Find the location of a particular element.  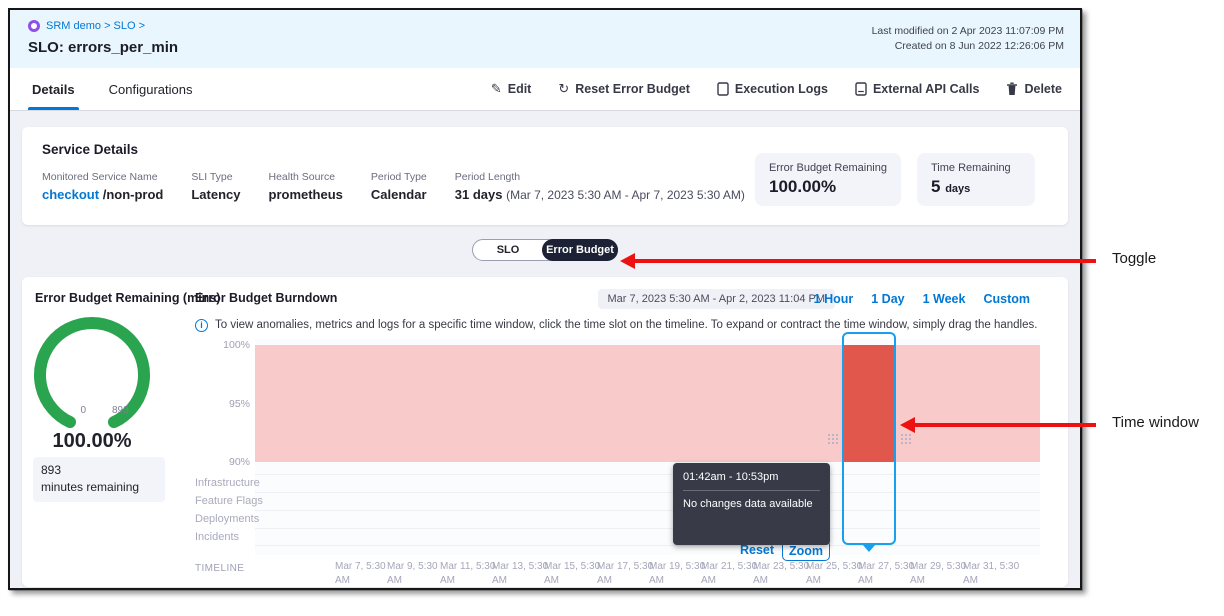

timeline-tick: Mar 7, 5:30 AM is located at coordinates (360, 573).